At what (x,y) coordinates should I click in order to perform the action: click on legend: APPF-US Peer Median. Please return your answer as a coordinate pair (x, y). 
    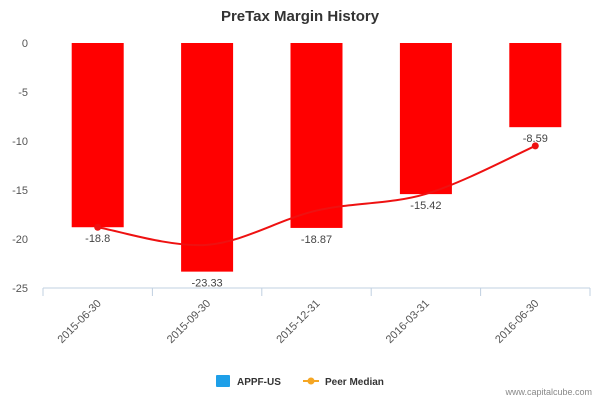
    Looking at the image, I should click on (300, 381).